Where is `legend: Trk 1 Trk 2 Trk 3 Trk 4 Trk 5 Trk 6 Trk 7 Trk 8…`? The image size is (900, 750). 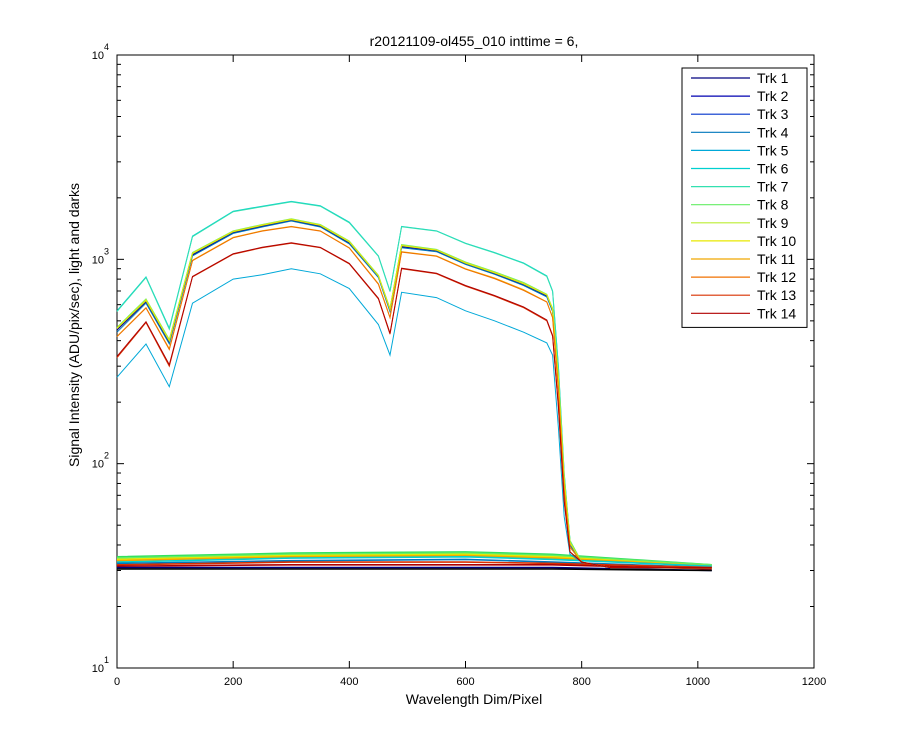 legend: Trk 1 Trk 2 Trk 3 Trk 4 Trk 5 Trk 6 Trk 7 Trk 8… is located at coordinates (744, 197).